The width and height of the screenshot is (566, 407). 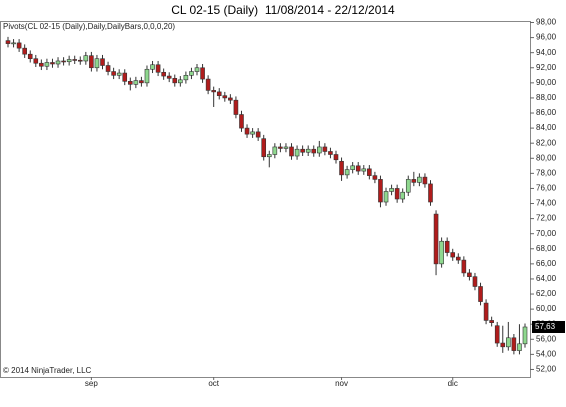 I want to click on y-tick-label: 82,00, so click(x=546, y=142).